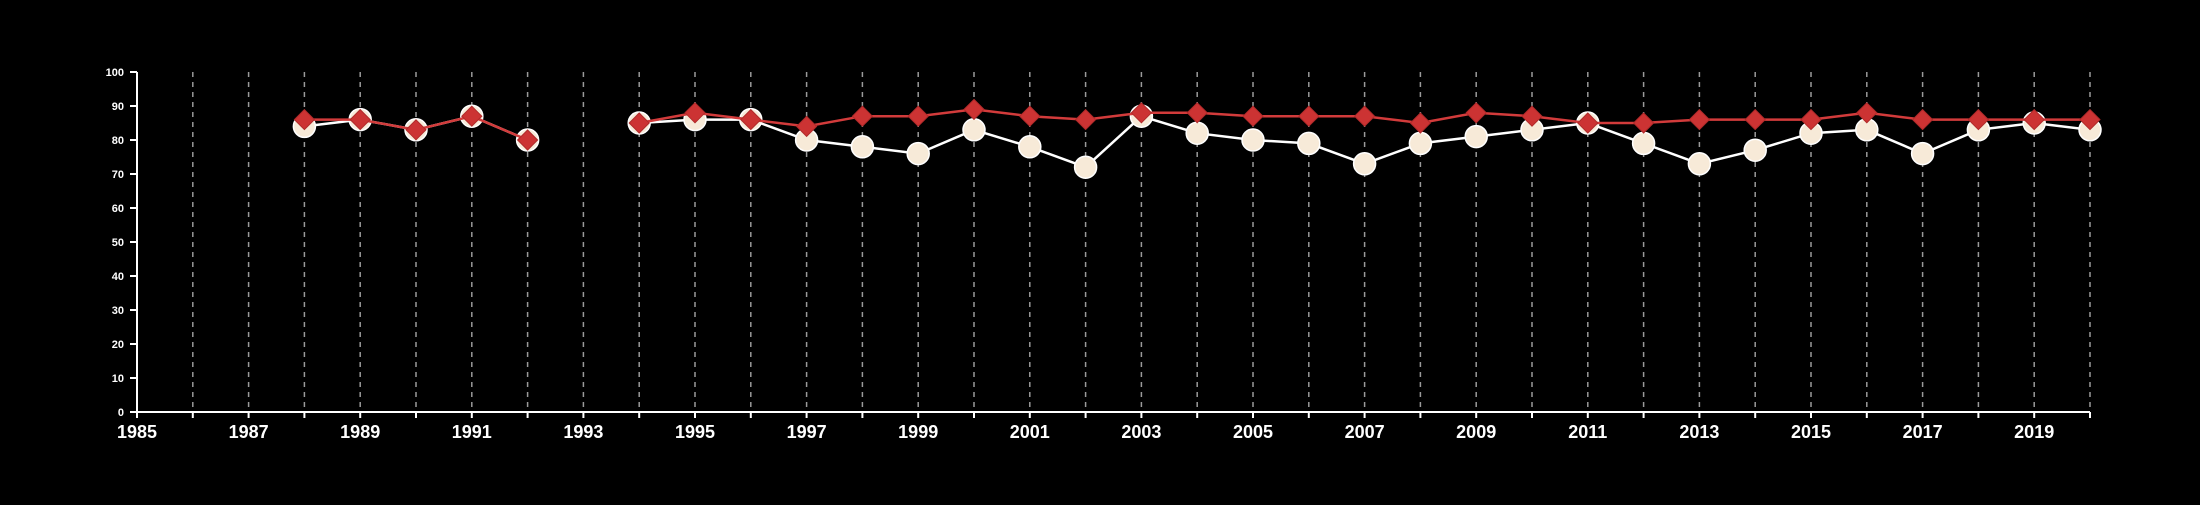 This screenshot has width=2200, height=505. What do you see at coordinates (360, 119) in the screenshot?
I see `diamond-point-1989` at bounding box center [360, 119].